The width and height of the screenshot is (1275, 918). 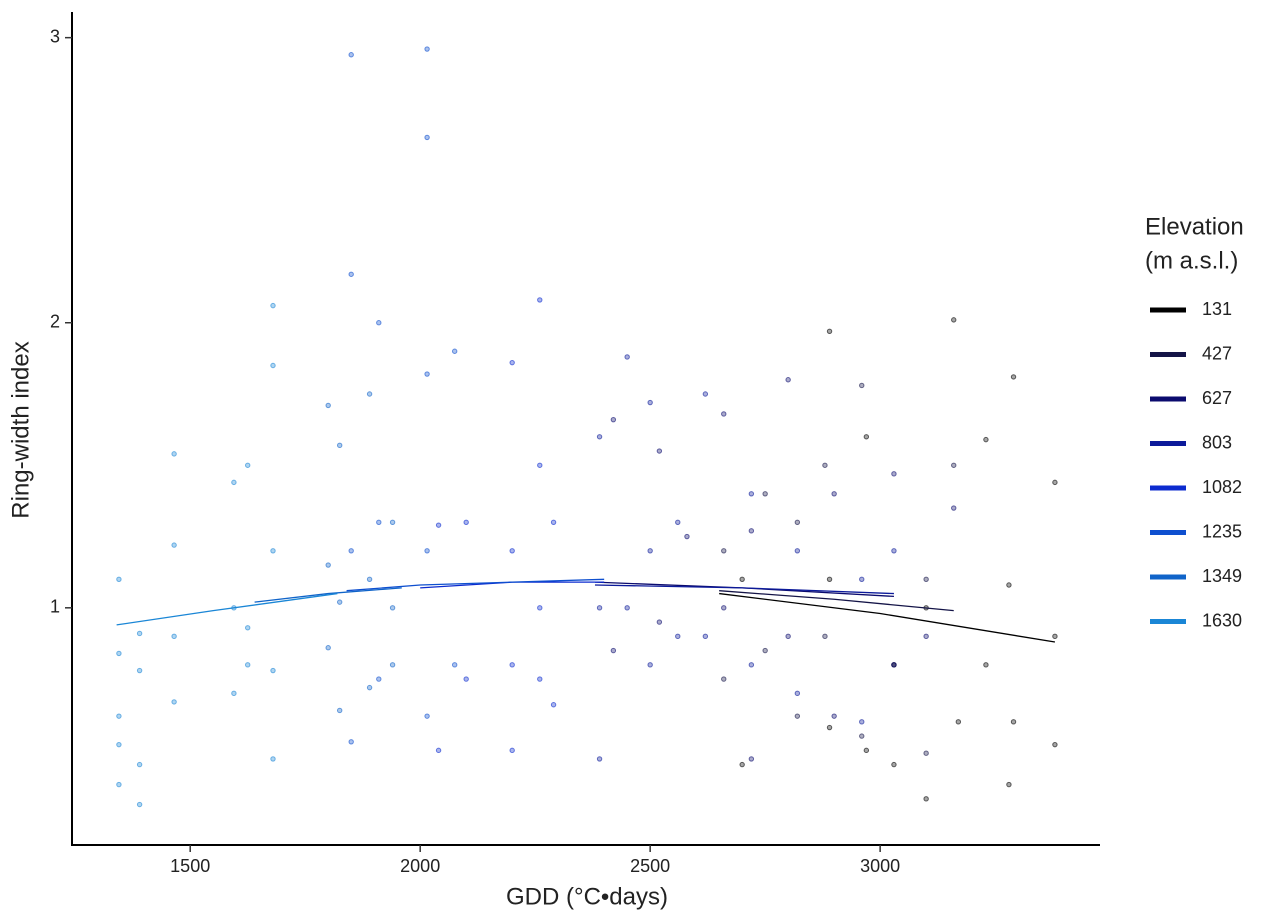 What do you see at coordinates (1222, 576) in the screenshot?
I see `legend-label: 1349` at bounding box center [1222, 576].